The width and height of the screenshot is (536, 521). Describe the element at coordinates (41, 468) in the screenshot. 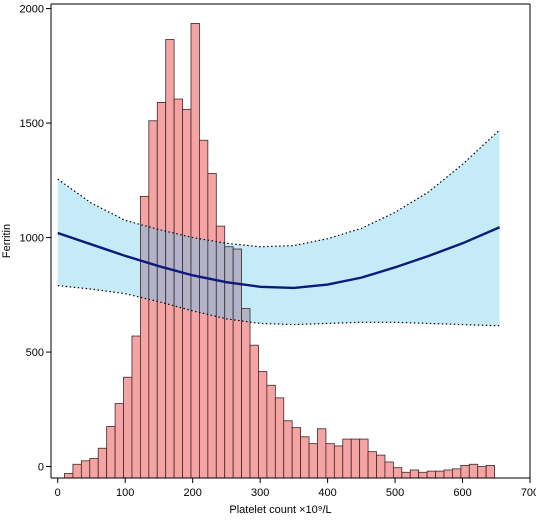

I see `y-tick-label: 0` at that location.